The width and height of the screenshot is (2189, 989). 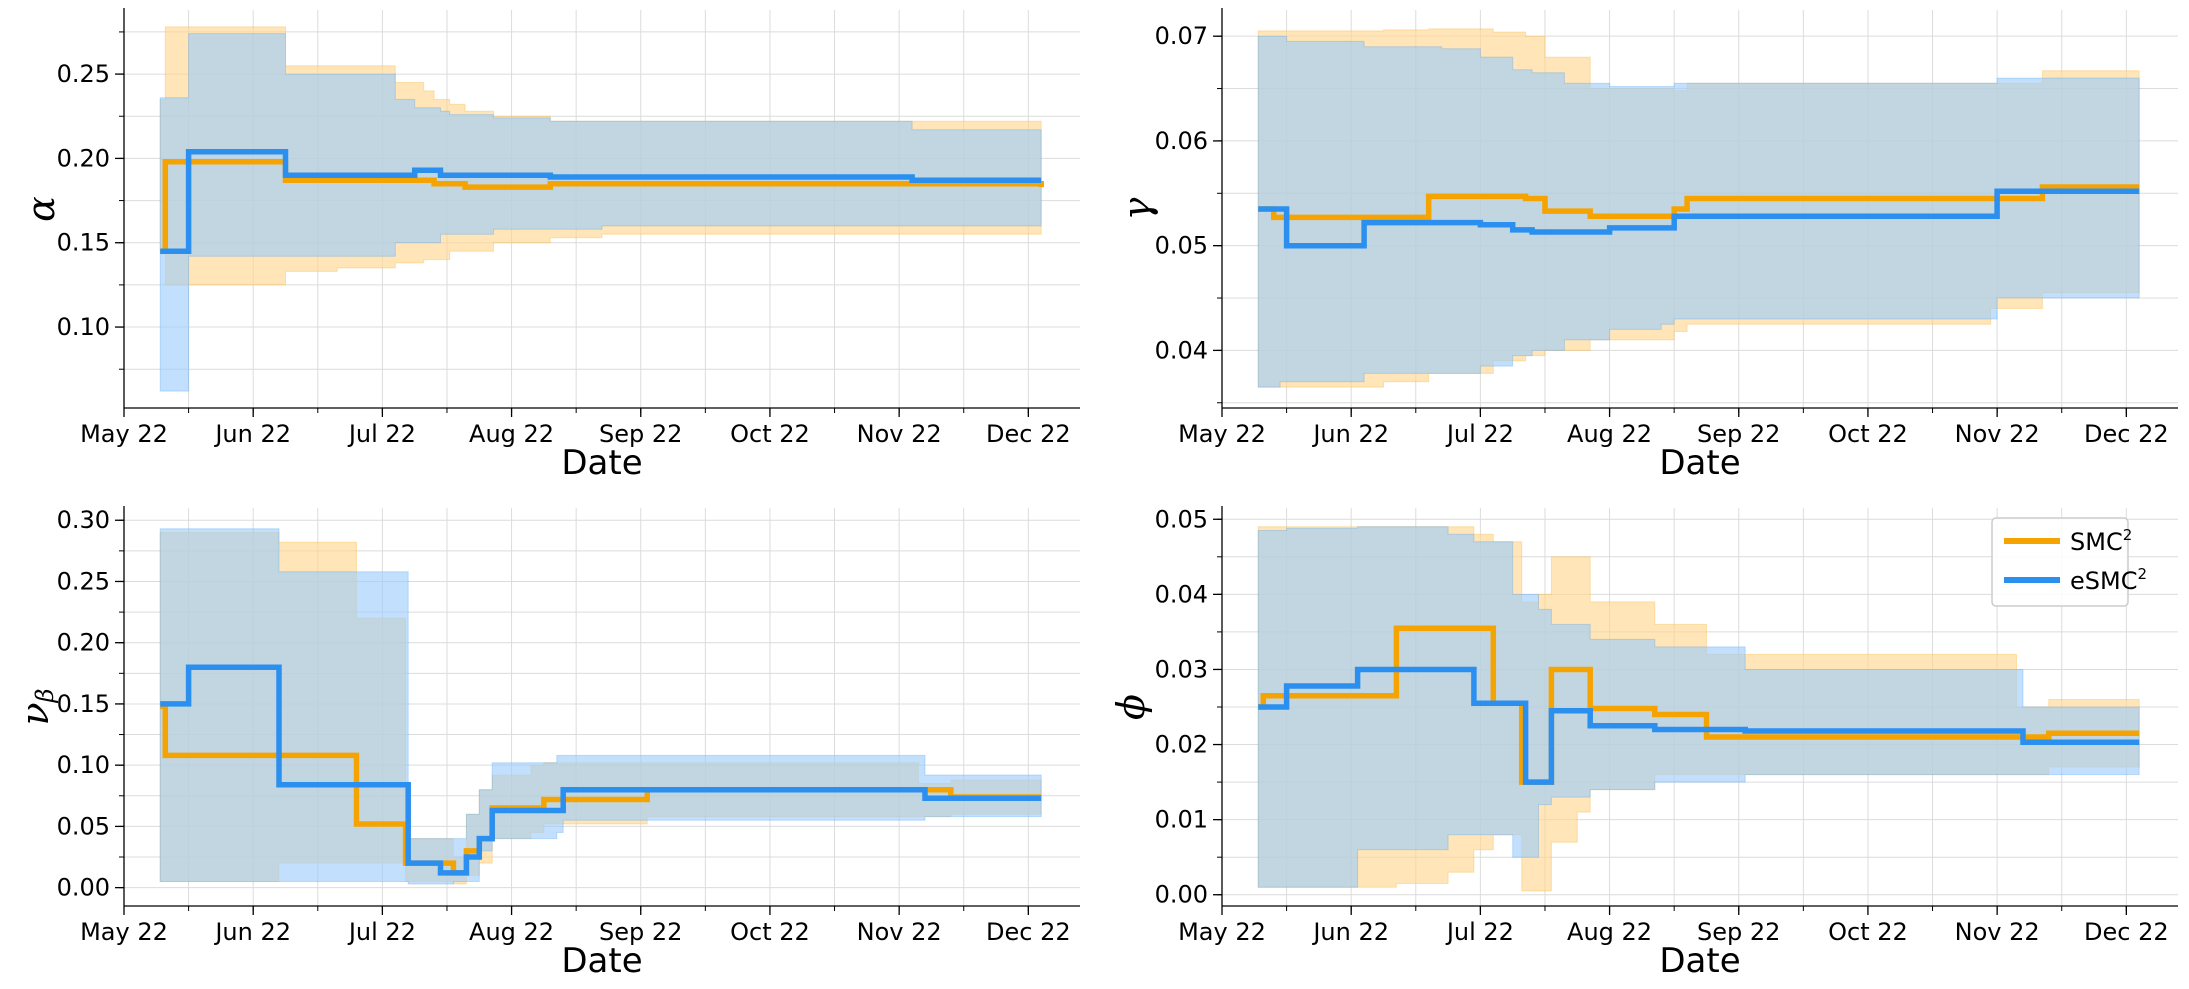 What do you see at coordinates (1181, 36) in the screenshot?
I see `y-tick-label: 0.07` at bounding box center [1181, 36].